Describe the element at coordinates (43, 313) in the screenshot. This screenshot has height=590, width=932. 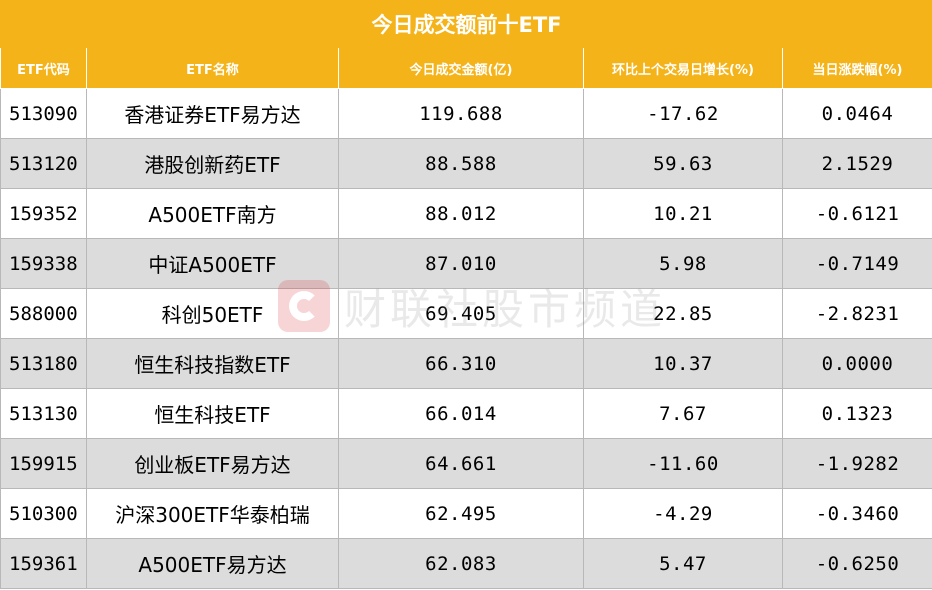
I see `cell-code: 588000` at that location.